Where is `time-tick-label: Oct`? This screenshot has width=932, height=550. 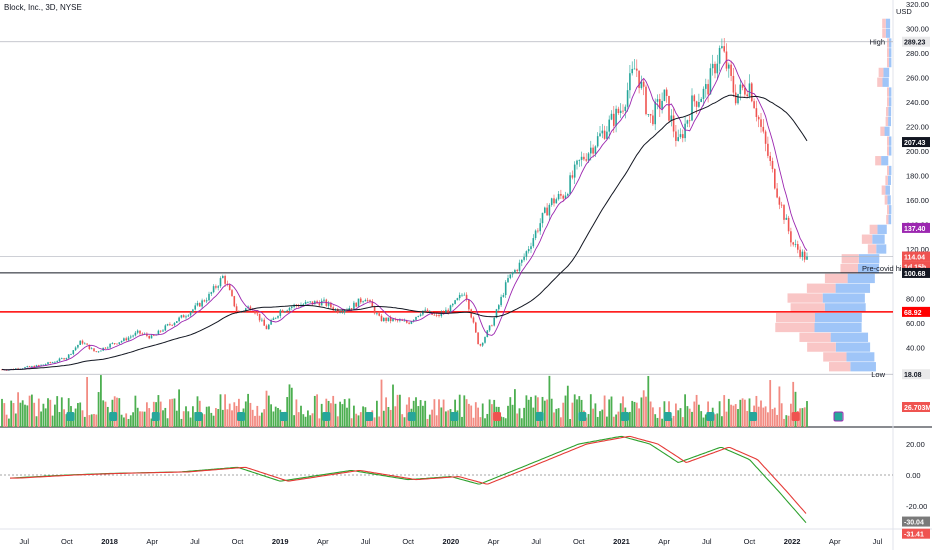
time-tick-label: Oct is located at coordinates (579, 541).